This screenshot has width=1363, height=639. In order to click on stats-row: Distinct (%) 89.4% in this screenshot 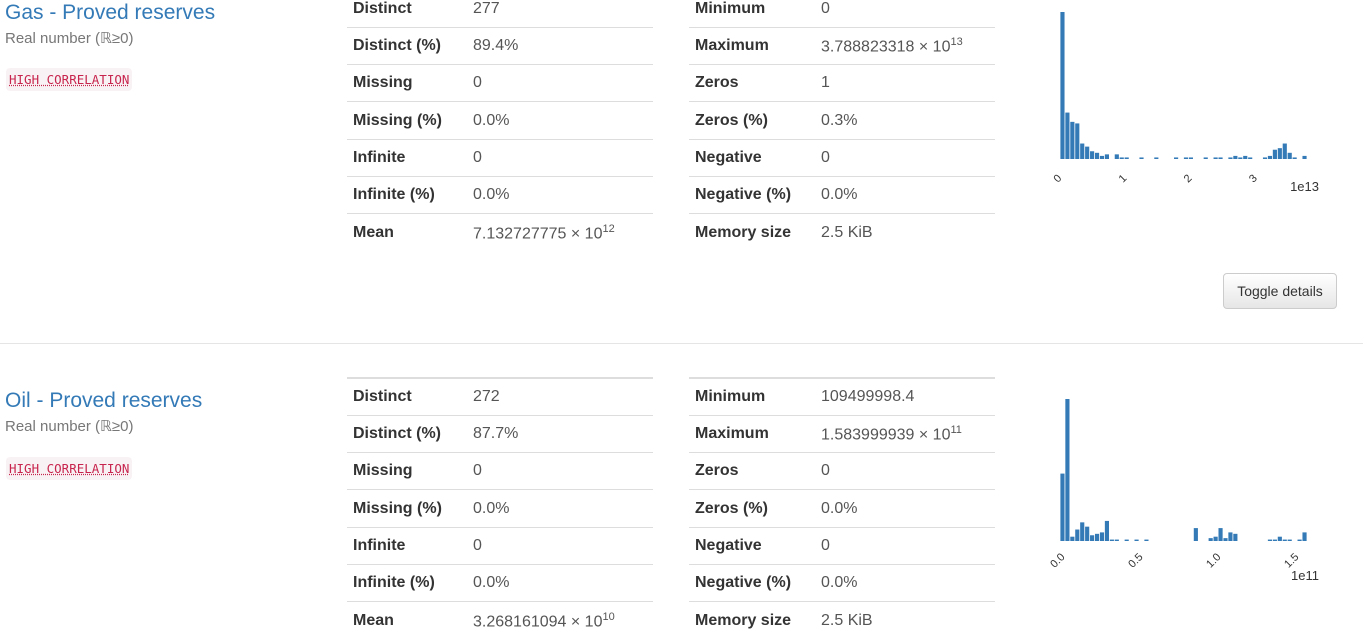, I will do `click(500, 45)`.